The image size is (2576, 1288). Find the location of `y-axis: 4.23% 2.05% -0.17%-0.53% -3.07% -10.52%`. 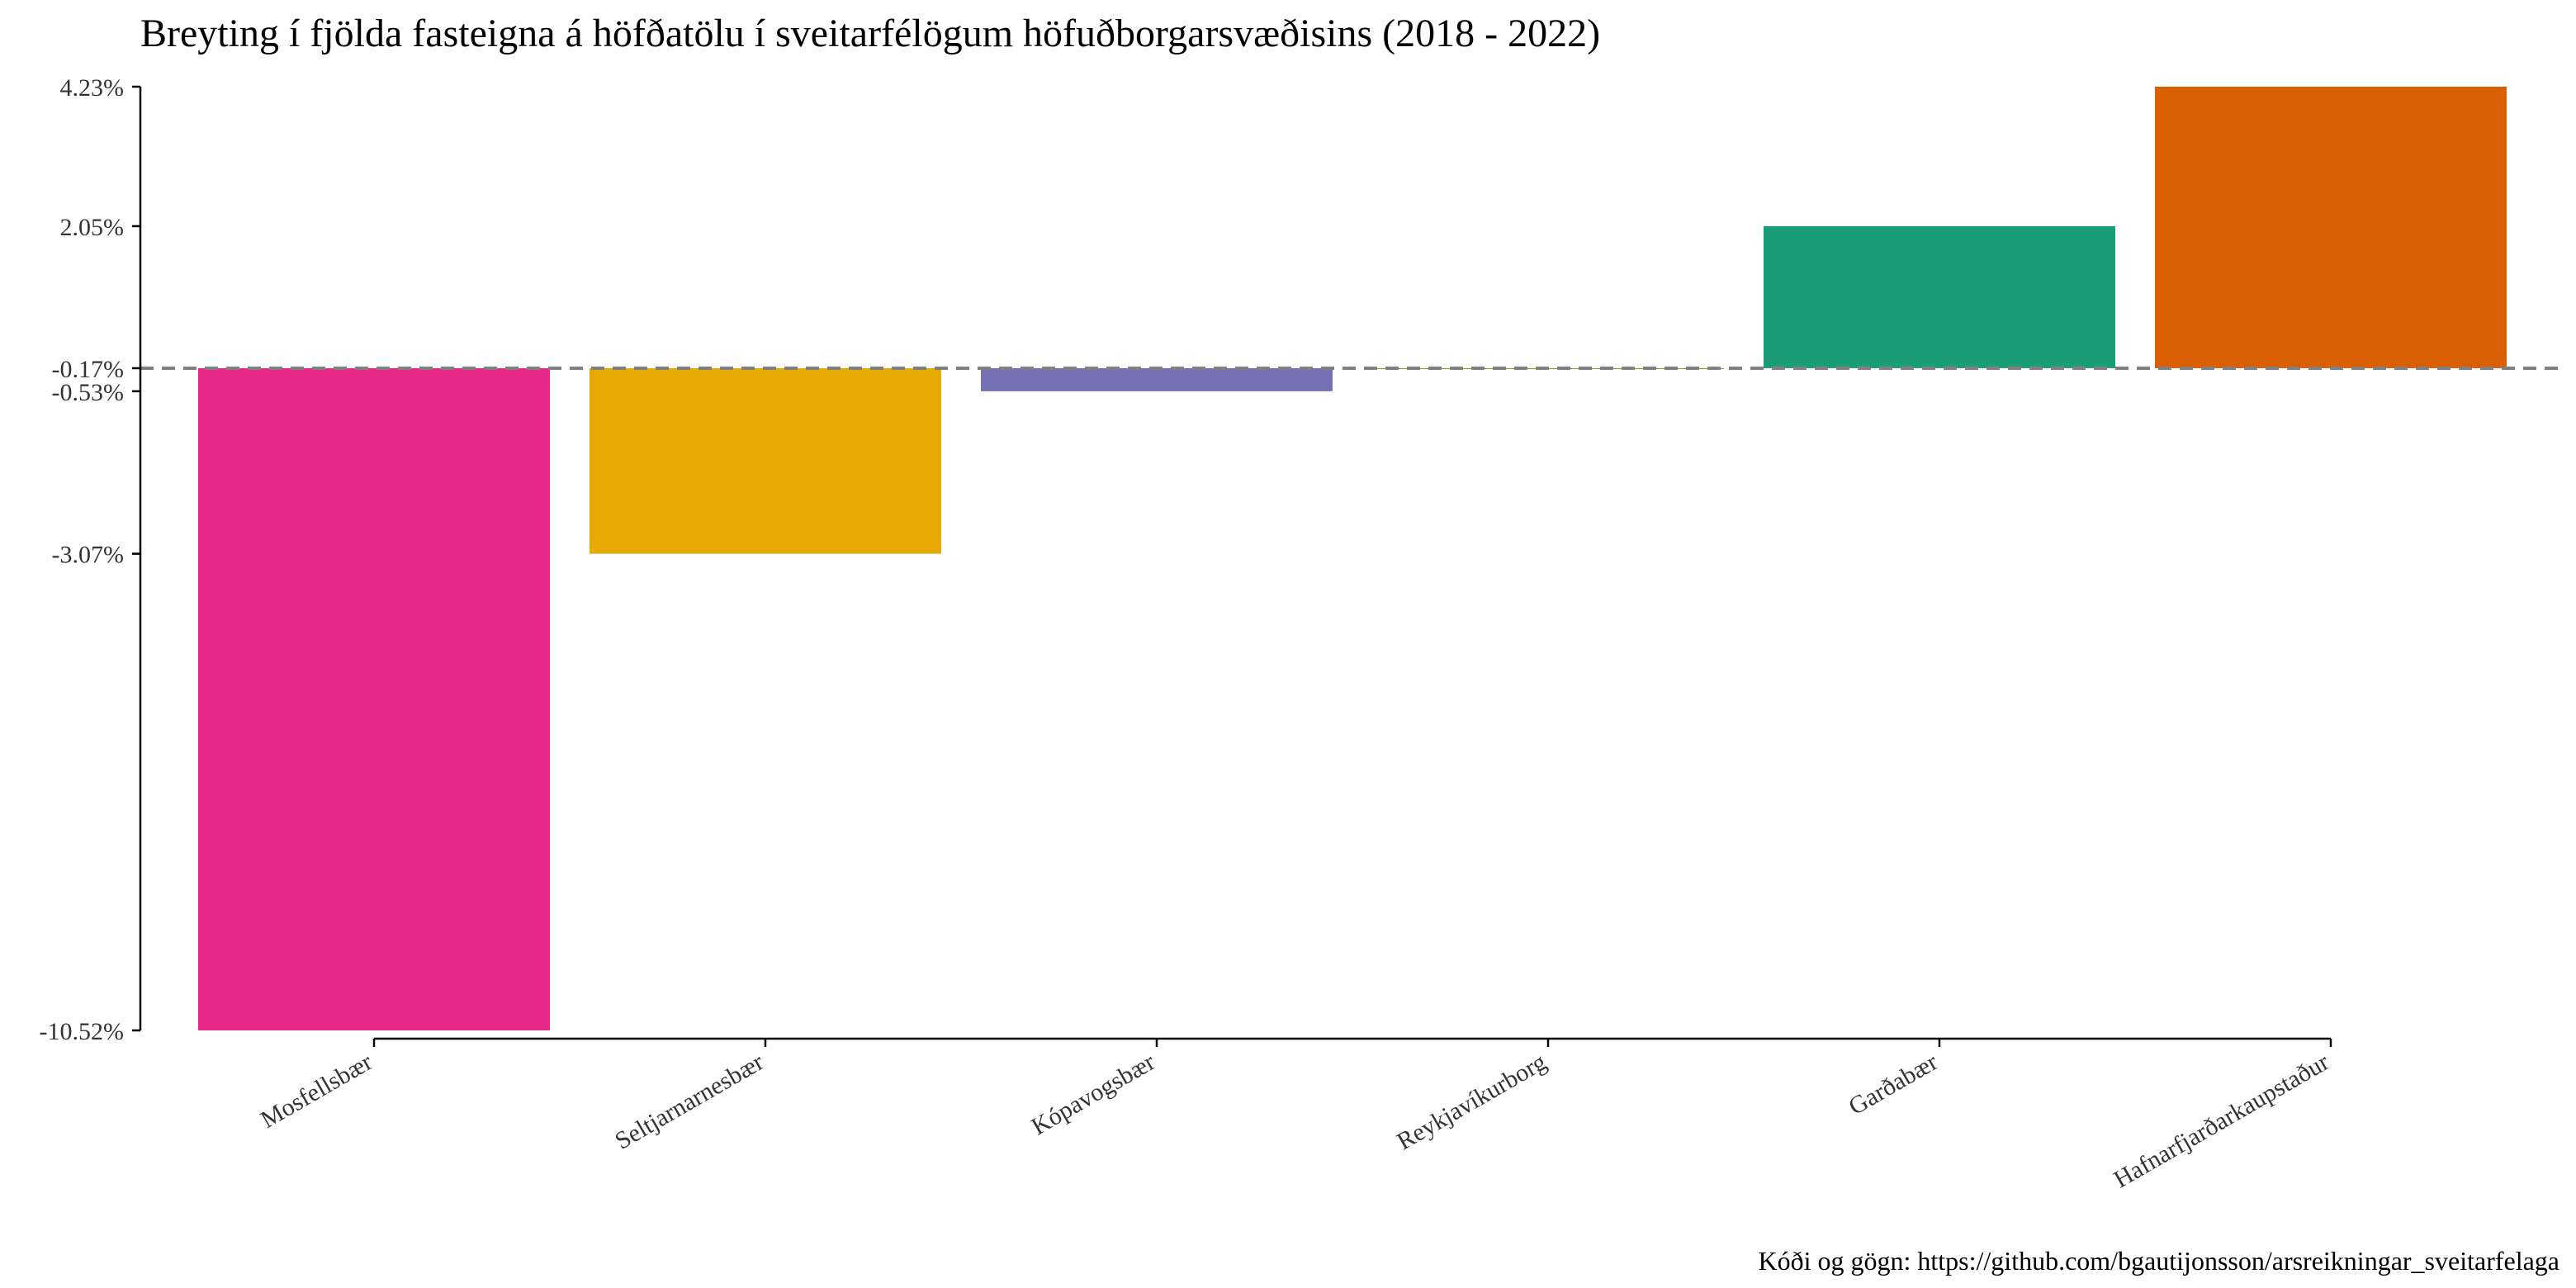

y-axis: 4.23% 2.05% -0.17%-0.53% -3.07% -10.52% is located at coordinates (91, 559).